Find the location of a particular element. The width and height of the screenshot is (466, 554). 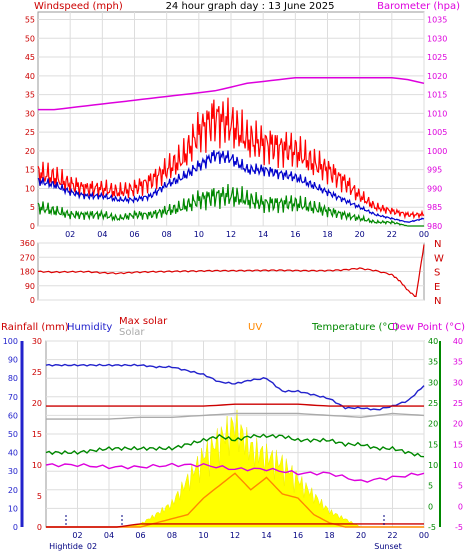

barometer-y-tick: 1000 is located at coordinates (437, 151).